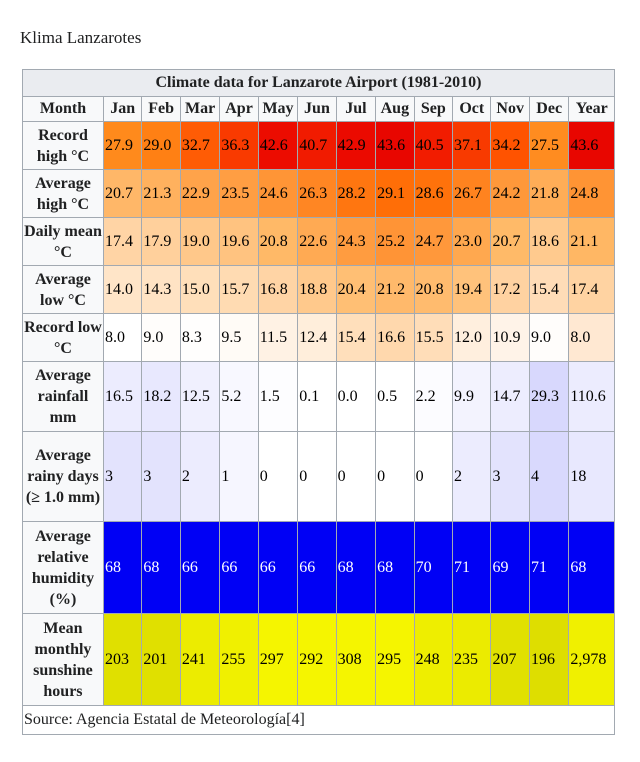  Describe the element at coordinates (472, 396) in the screenshot. I see `value-cell: 9.9` at that location.